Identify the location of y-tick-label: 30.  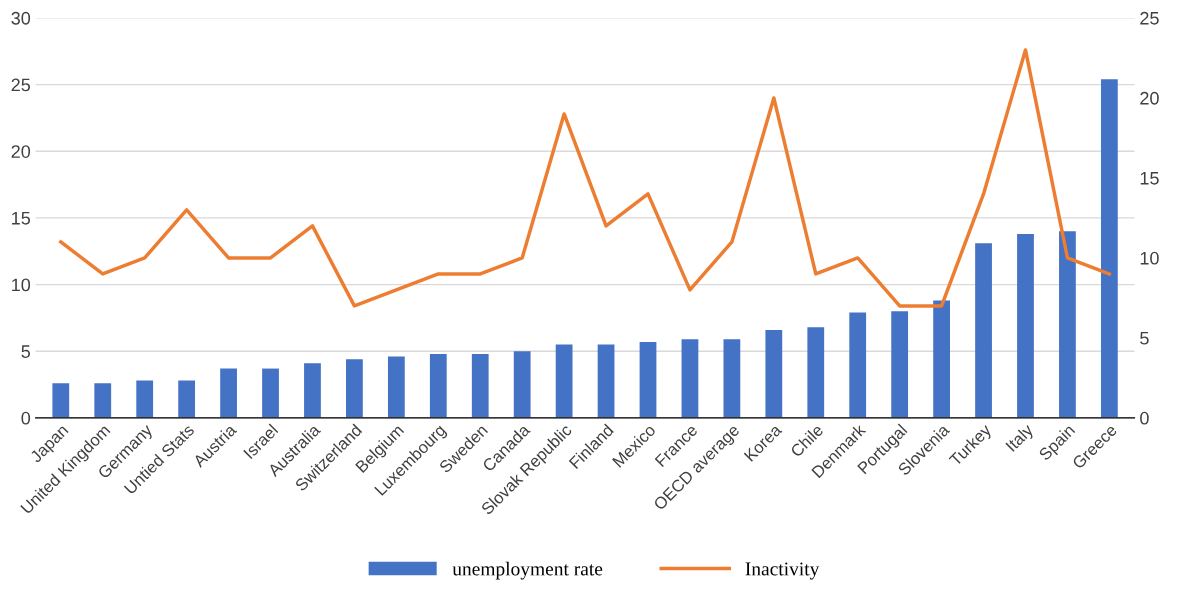
(21, 18).